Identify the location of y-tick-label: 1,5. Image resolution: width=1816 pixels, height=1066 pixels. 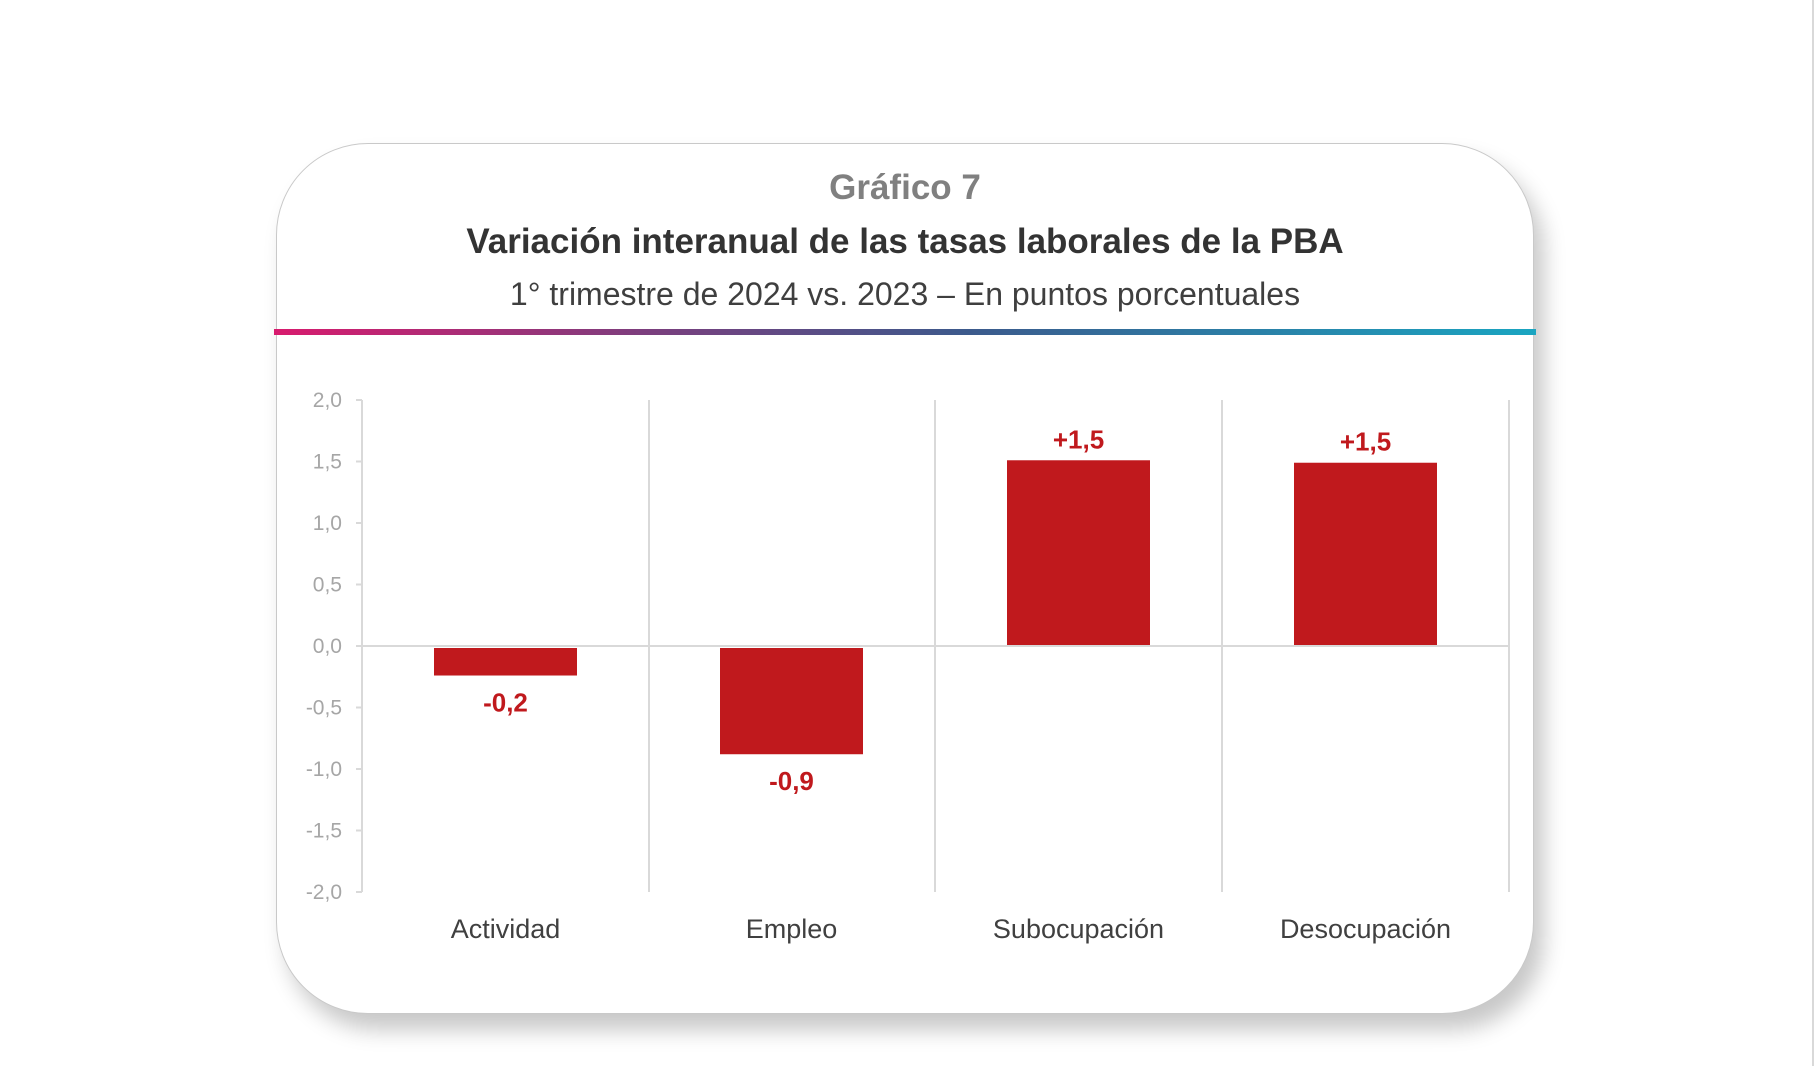
(327, 462).